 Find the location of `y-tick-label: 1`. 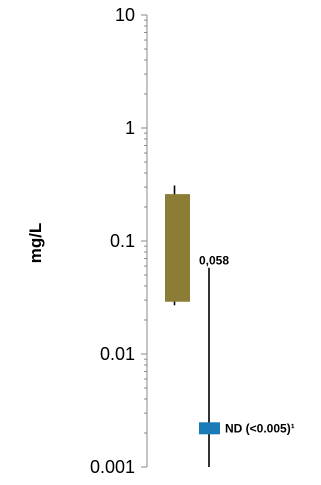

y-tick-label: 1 is located at coordinates (130, 128).